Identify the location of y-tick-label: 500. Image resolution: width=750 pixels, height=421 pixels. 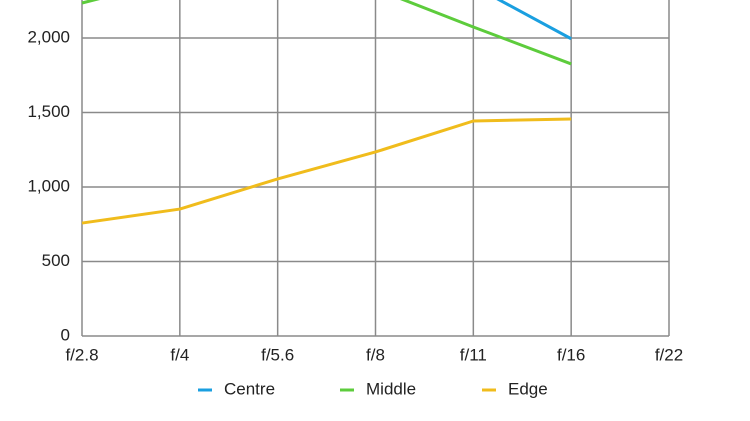
(56, 260).